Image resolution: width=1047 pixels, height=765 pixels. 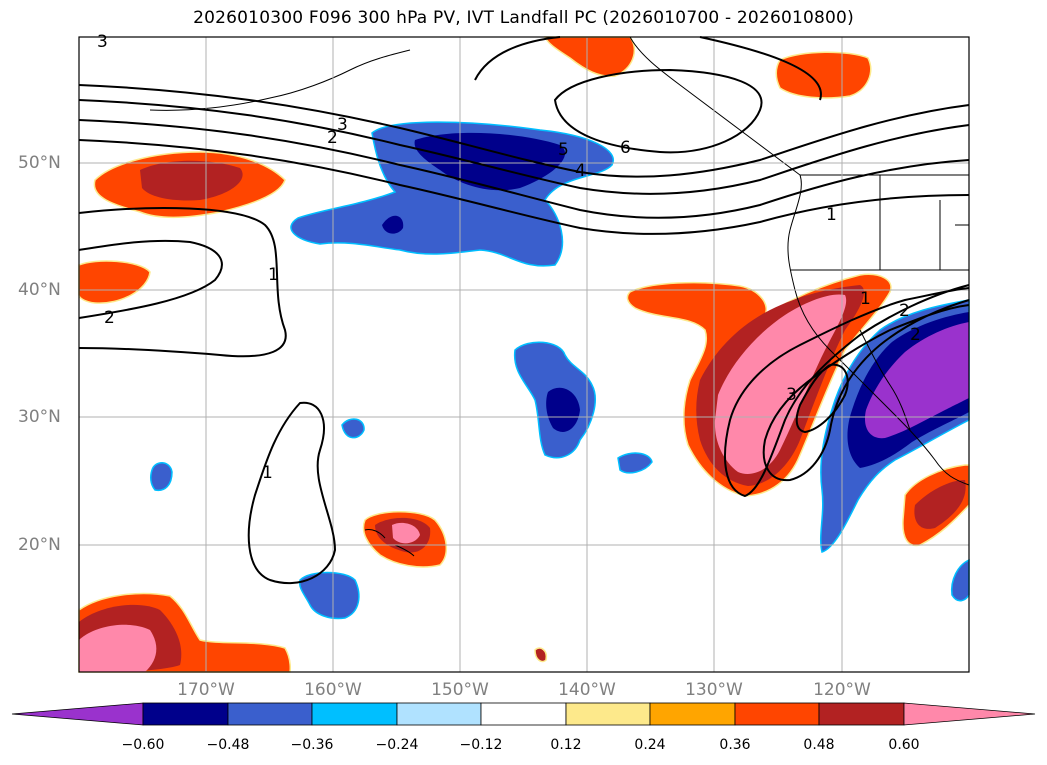 I want to click on lat-label-50: 50°N, so click(x=39, y=163).